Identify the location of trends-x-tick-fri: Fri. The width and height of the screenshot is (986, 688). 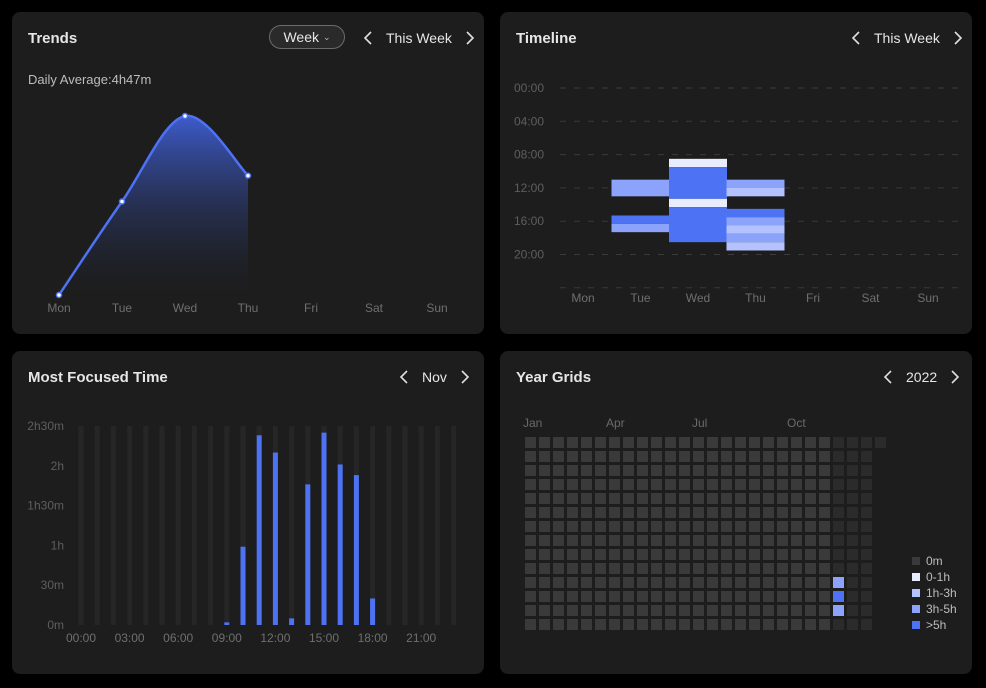
(311, 308).